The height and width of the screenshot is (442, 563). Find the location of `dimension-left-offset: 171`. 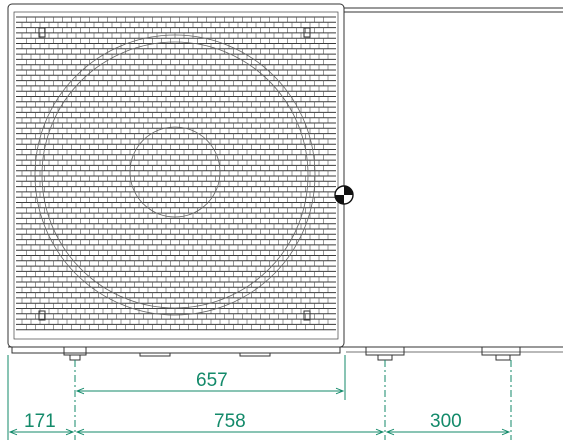

dimension-left-offset: 171 is located at coordinates (41, 421).